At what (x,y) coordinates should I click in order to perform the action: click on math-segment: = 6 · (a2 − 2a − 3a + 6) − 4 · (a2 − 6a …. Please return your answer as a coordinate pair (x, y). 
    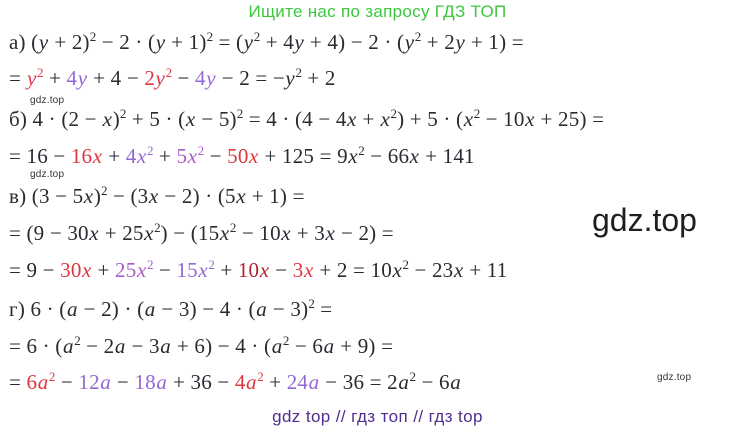
    Looking at the image, I should click on (201, 345).